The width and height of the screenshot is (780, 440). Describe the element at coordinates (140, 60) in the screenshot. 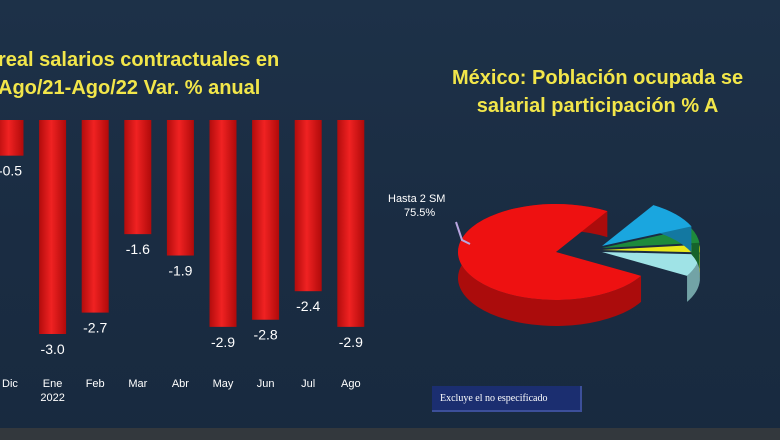

I see `bar-title-line-1: real salarios contractuales en` at that location.